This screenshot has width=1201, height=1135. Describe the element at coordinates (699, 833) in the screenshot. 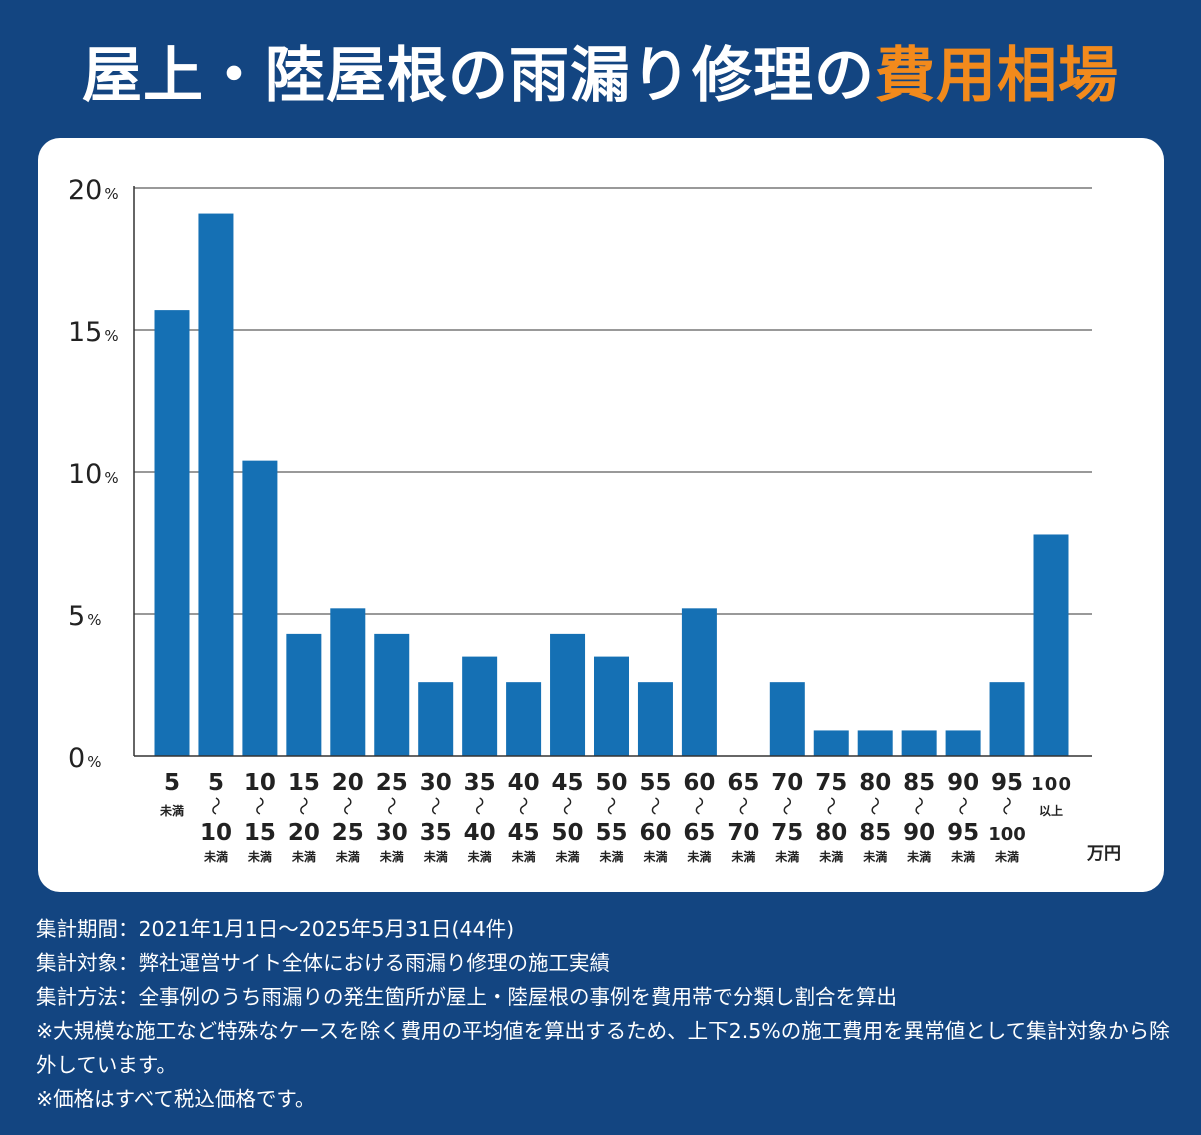

I see `x-tick-label-bottom: 65` at that location.